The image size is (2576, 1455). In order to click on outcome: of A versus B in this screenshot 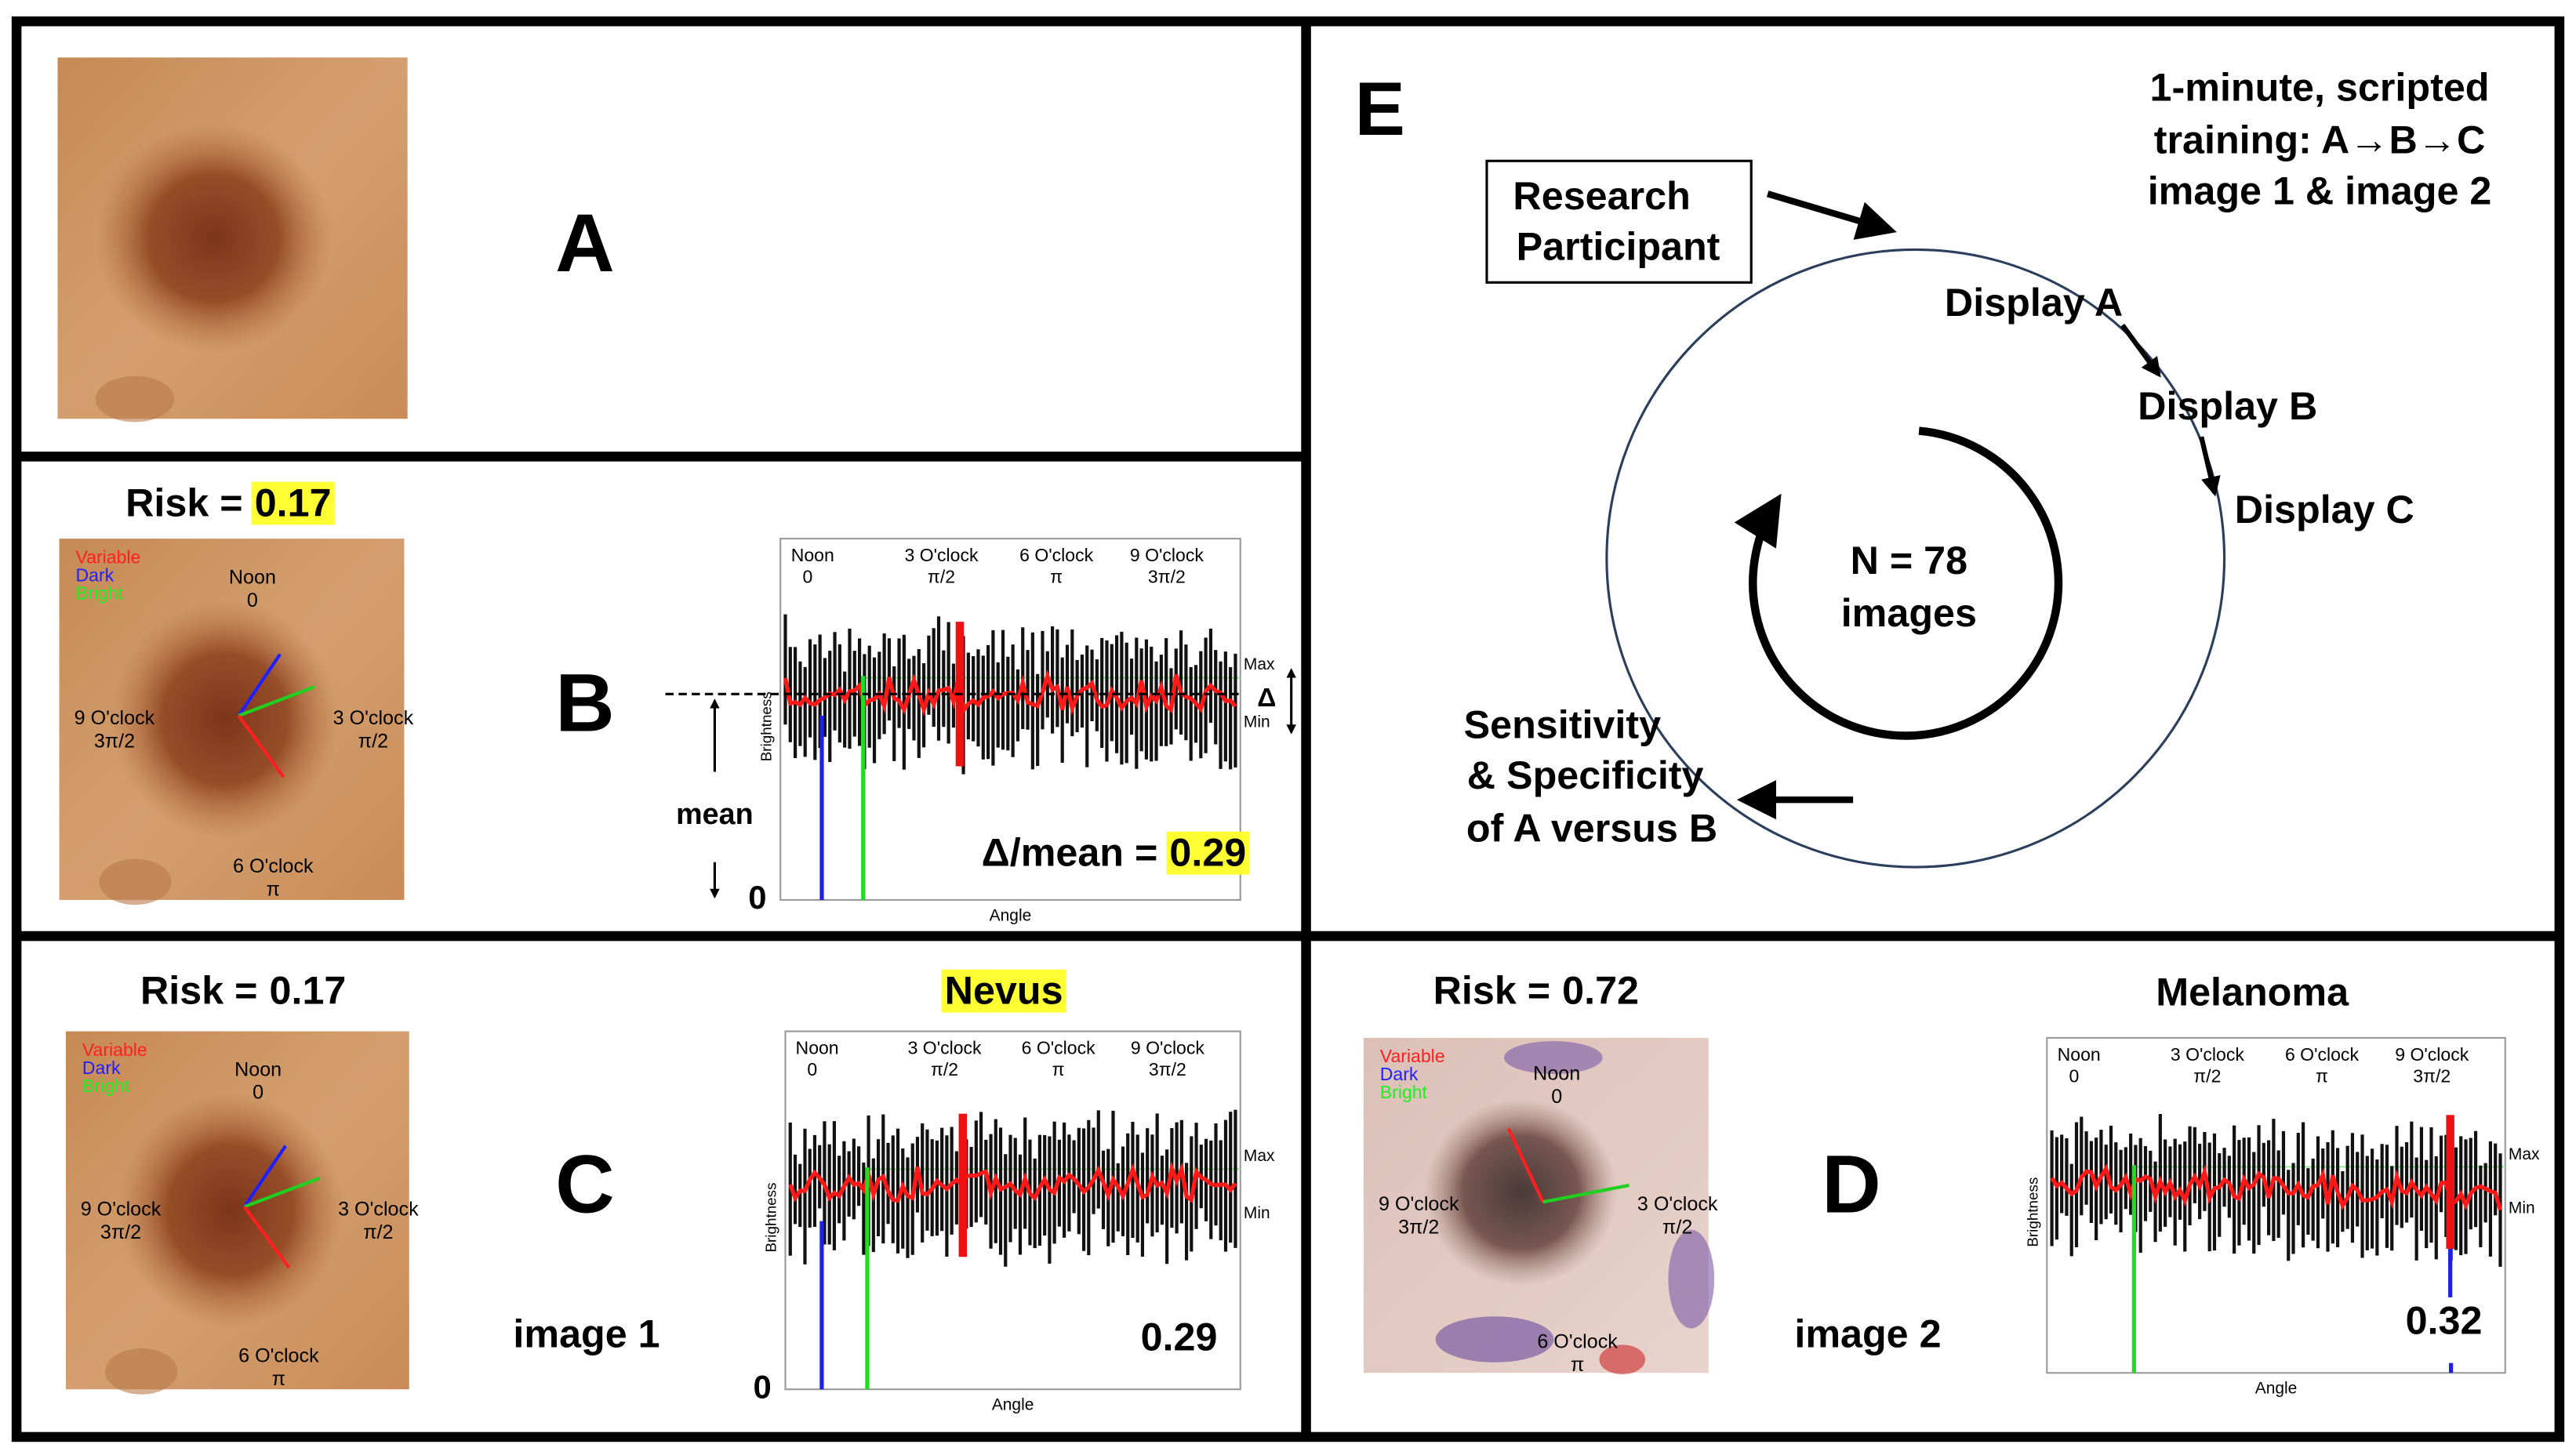, I will do `click(1591, 827)`.